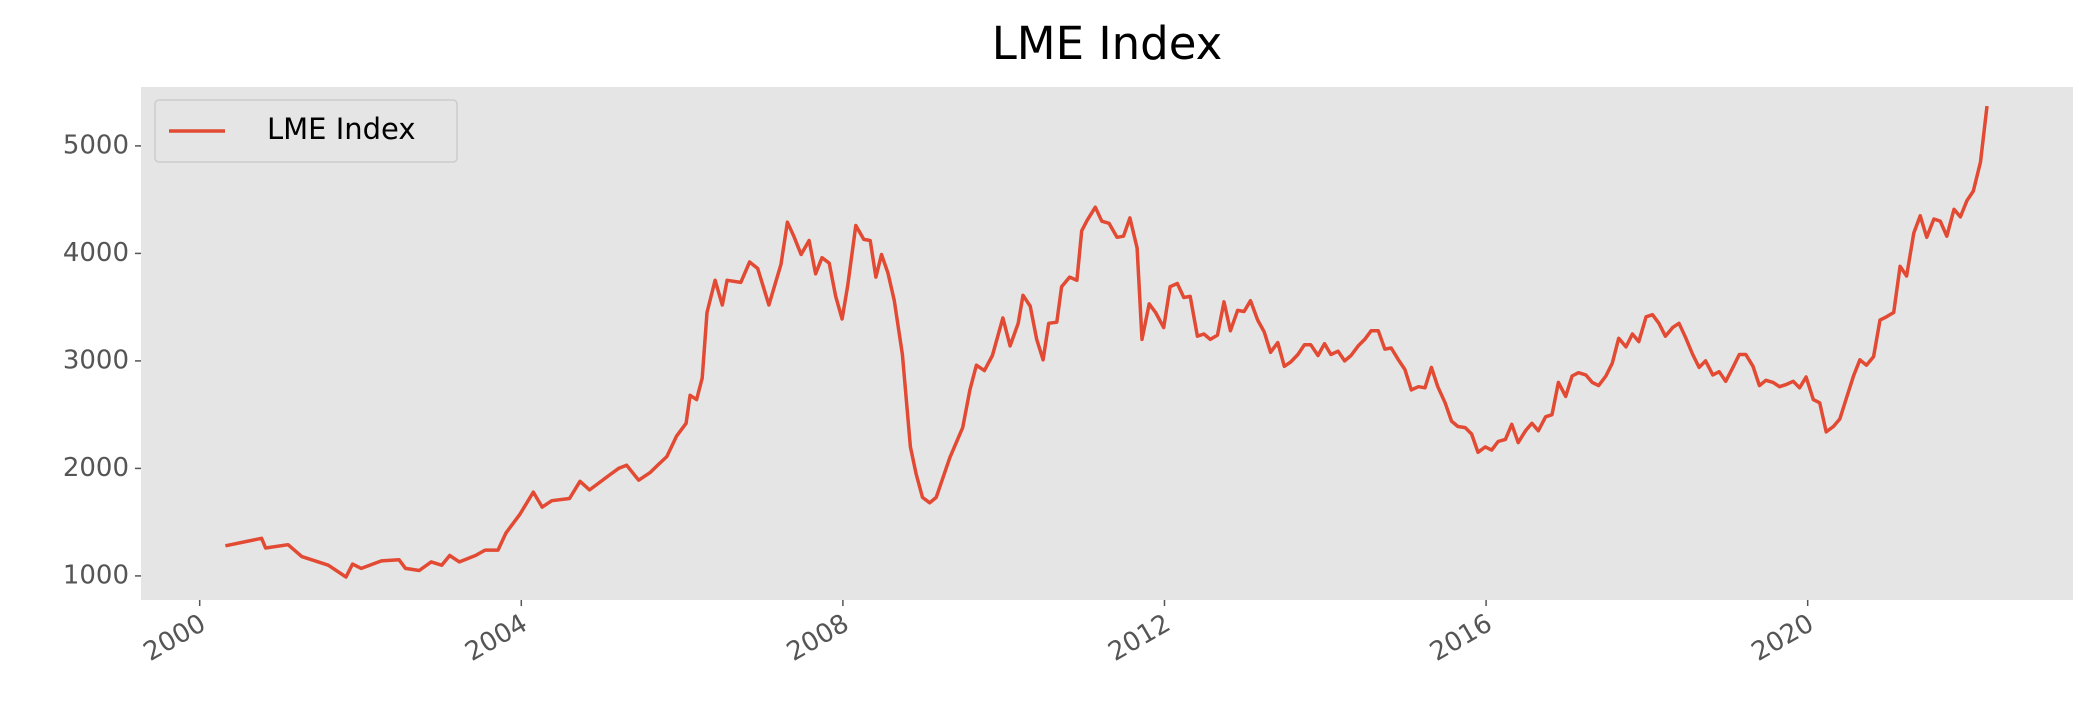 The width and height of the screenshot is (2099, 724). What do you see at coordinates (96, 575) in the screenshot?
I see `y-tick-label: 1000` at bounding box center [96, 575].